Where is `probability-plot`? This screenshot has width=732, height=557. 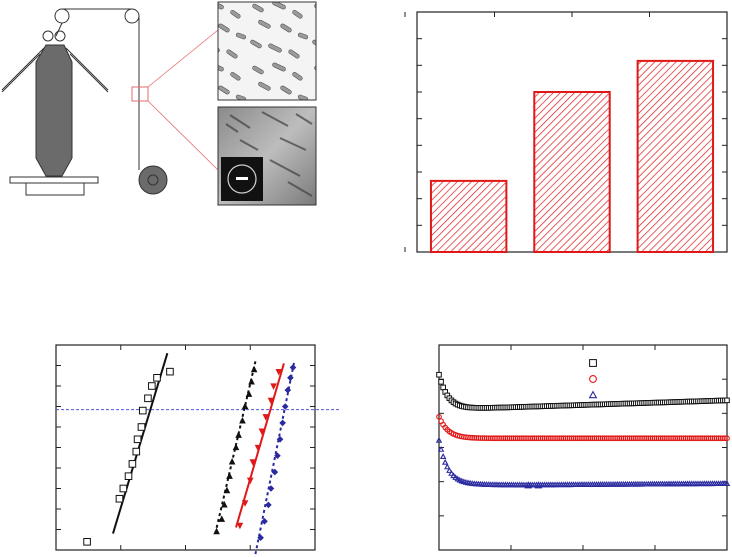
probability-plot is located at coordinates (197, 449).